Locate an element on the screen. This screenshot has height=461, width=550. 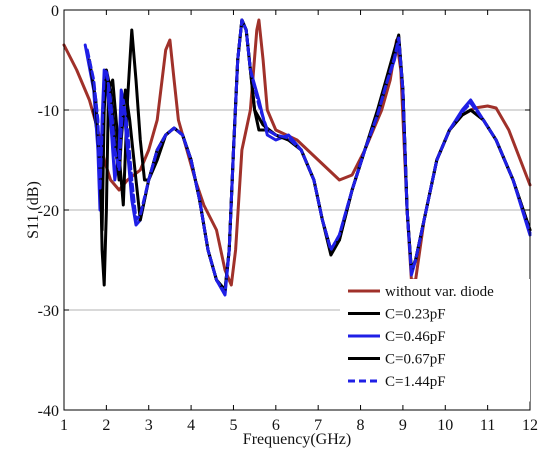
x-tick-label: 7 is located at coordinates (318, 425).